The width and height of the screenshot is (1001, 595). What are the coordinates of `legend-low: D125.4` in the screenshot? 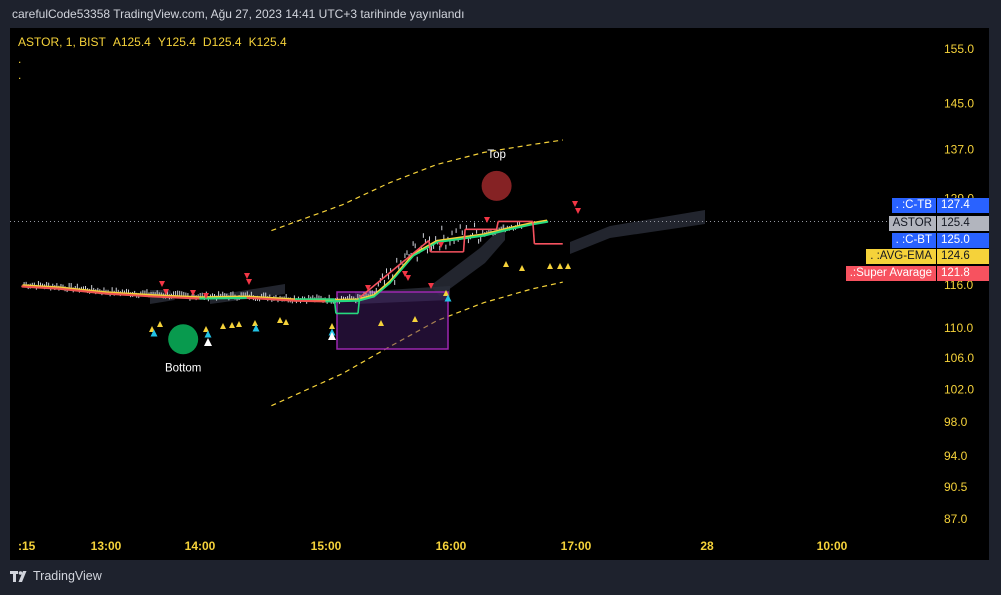 It's located at (222, 42).